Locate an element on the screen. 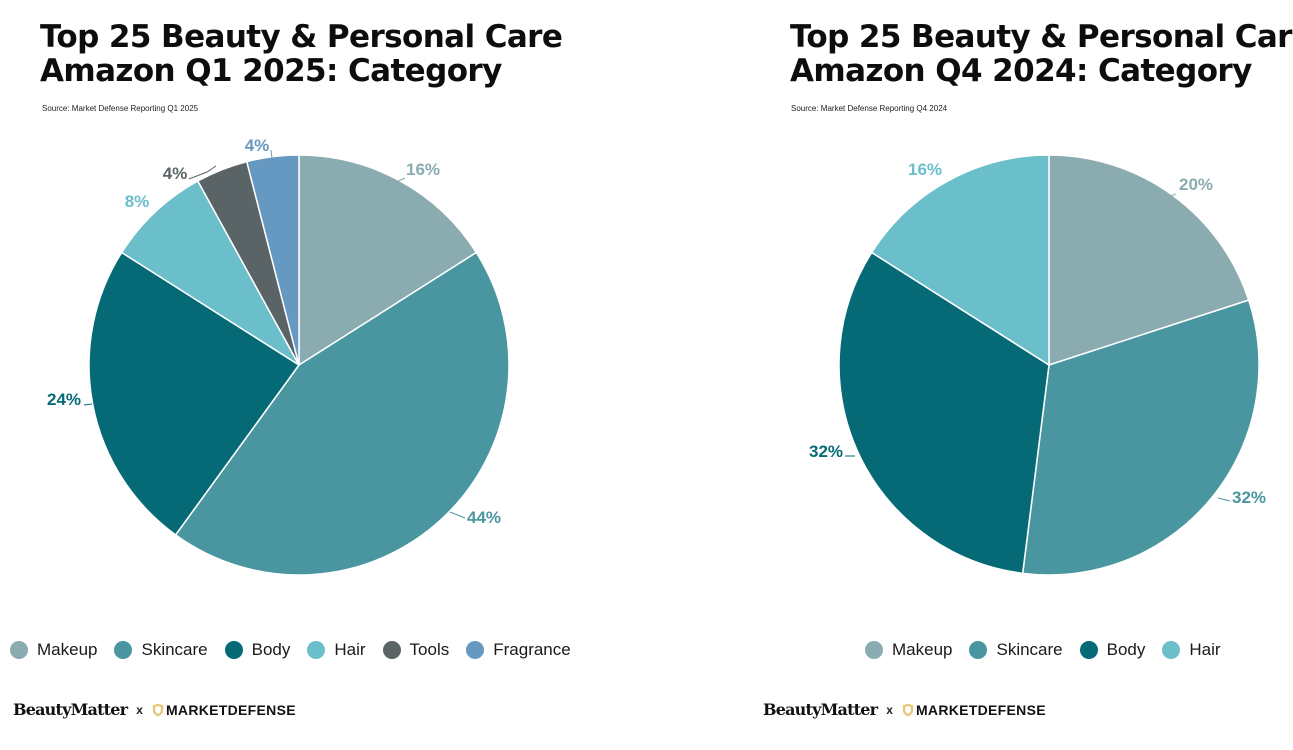 The image size is (1293, 750). pie-slice-fragrance is located at coordinates (272, 260).